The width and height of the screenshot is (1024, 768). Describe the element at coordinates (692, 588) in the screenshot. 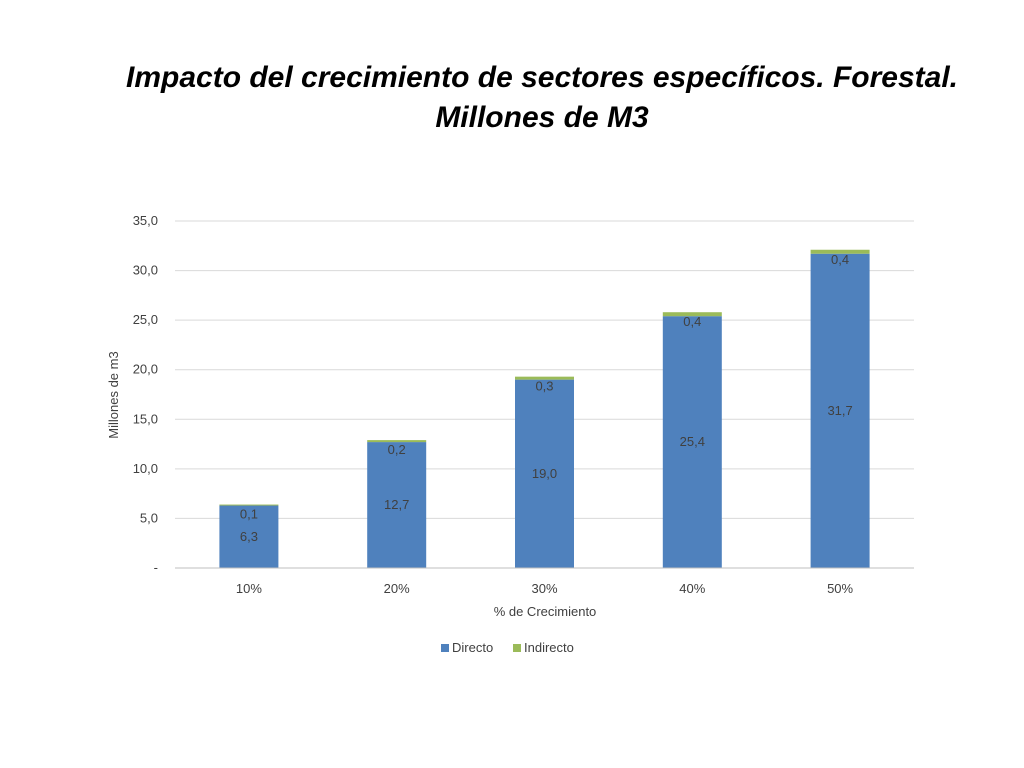

I see `x-tick-label: 40%` at that location.